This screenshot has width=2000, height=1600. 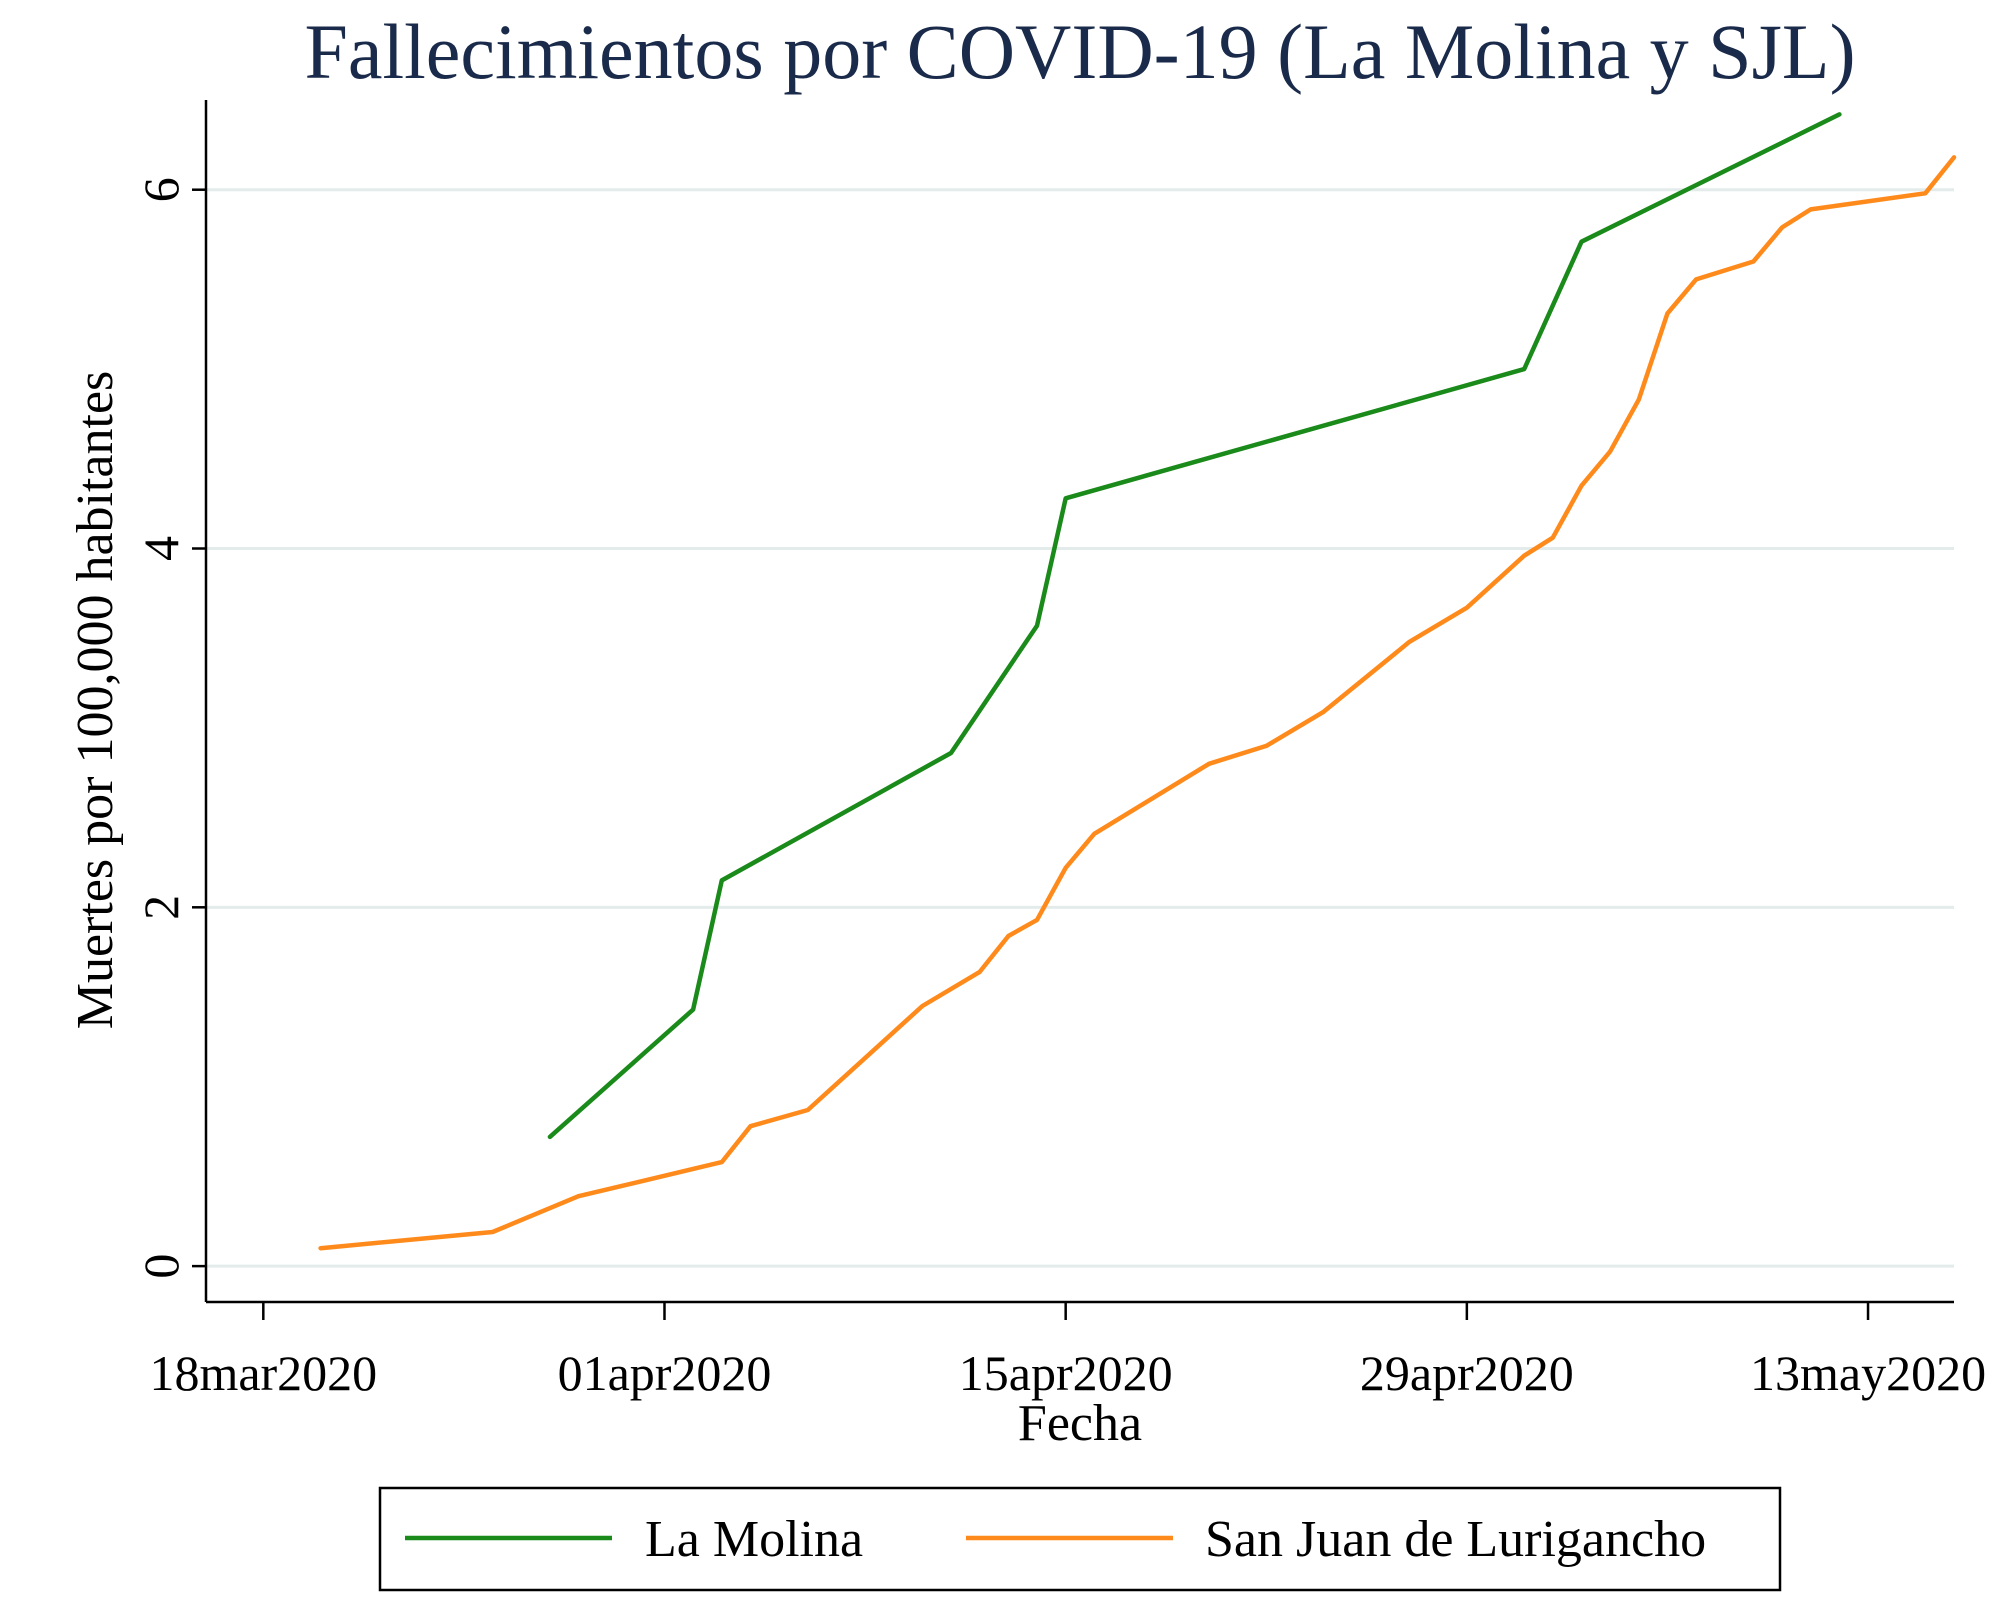 I want to click on x-tick-label: 18mar2020, so click(x=263, y=1373).